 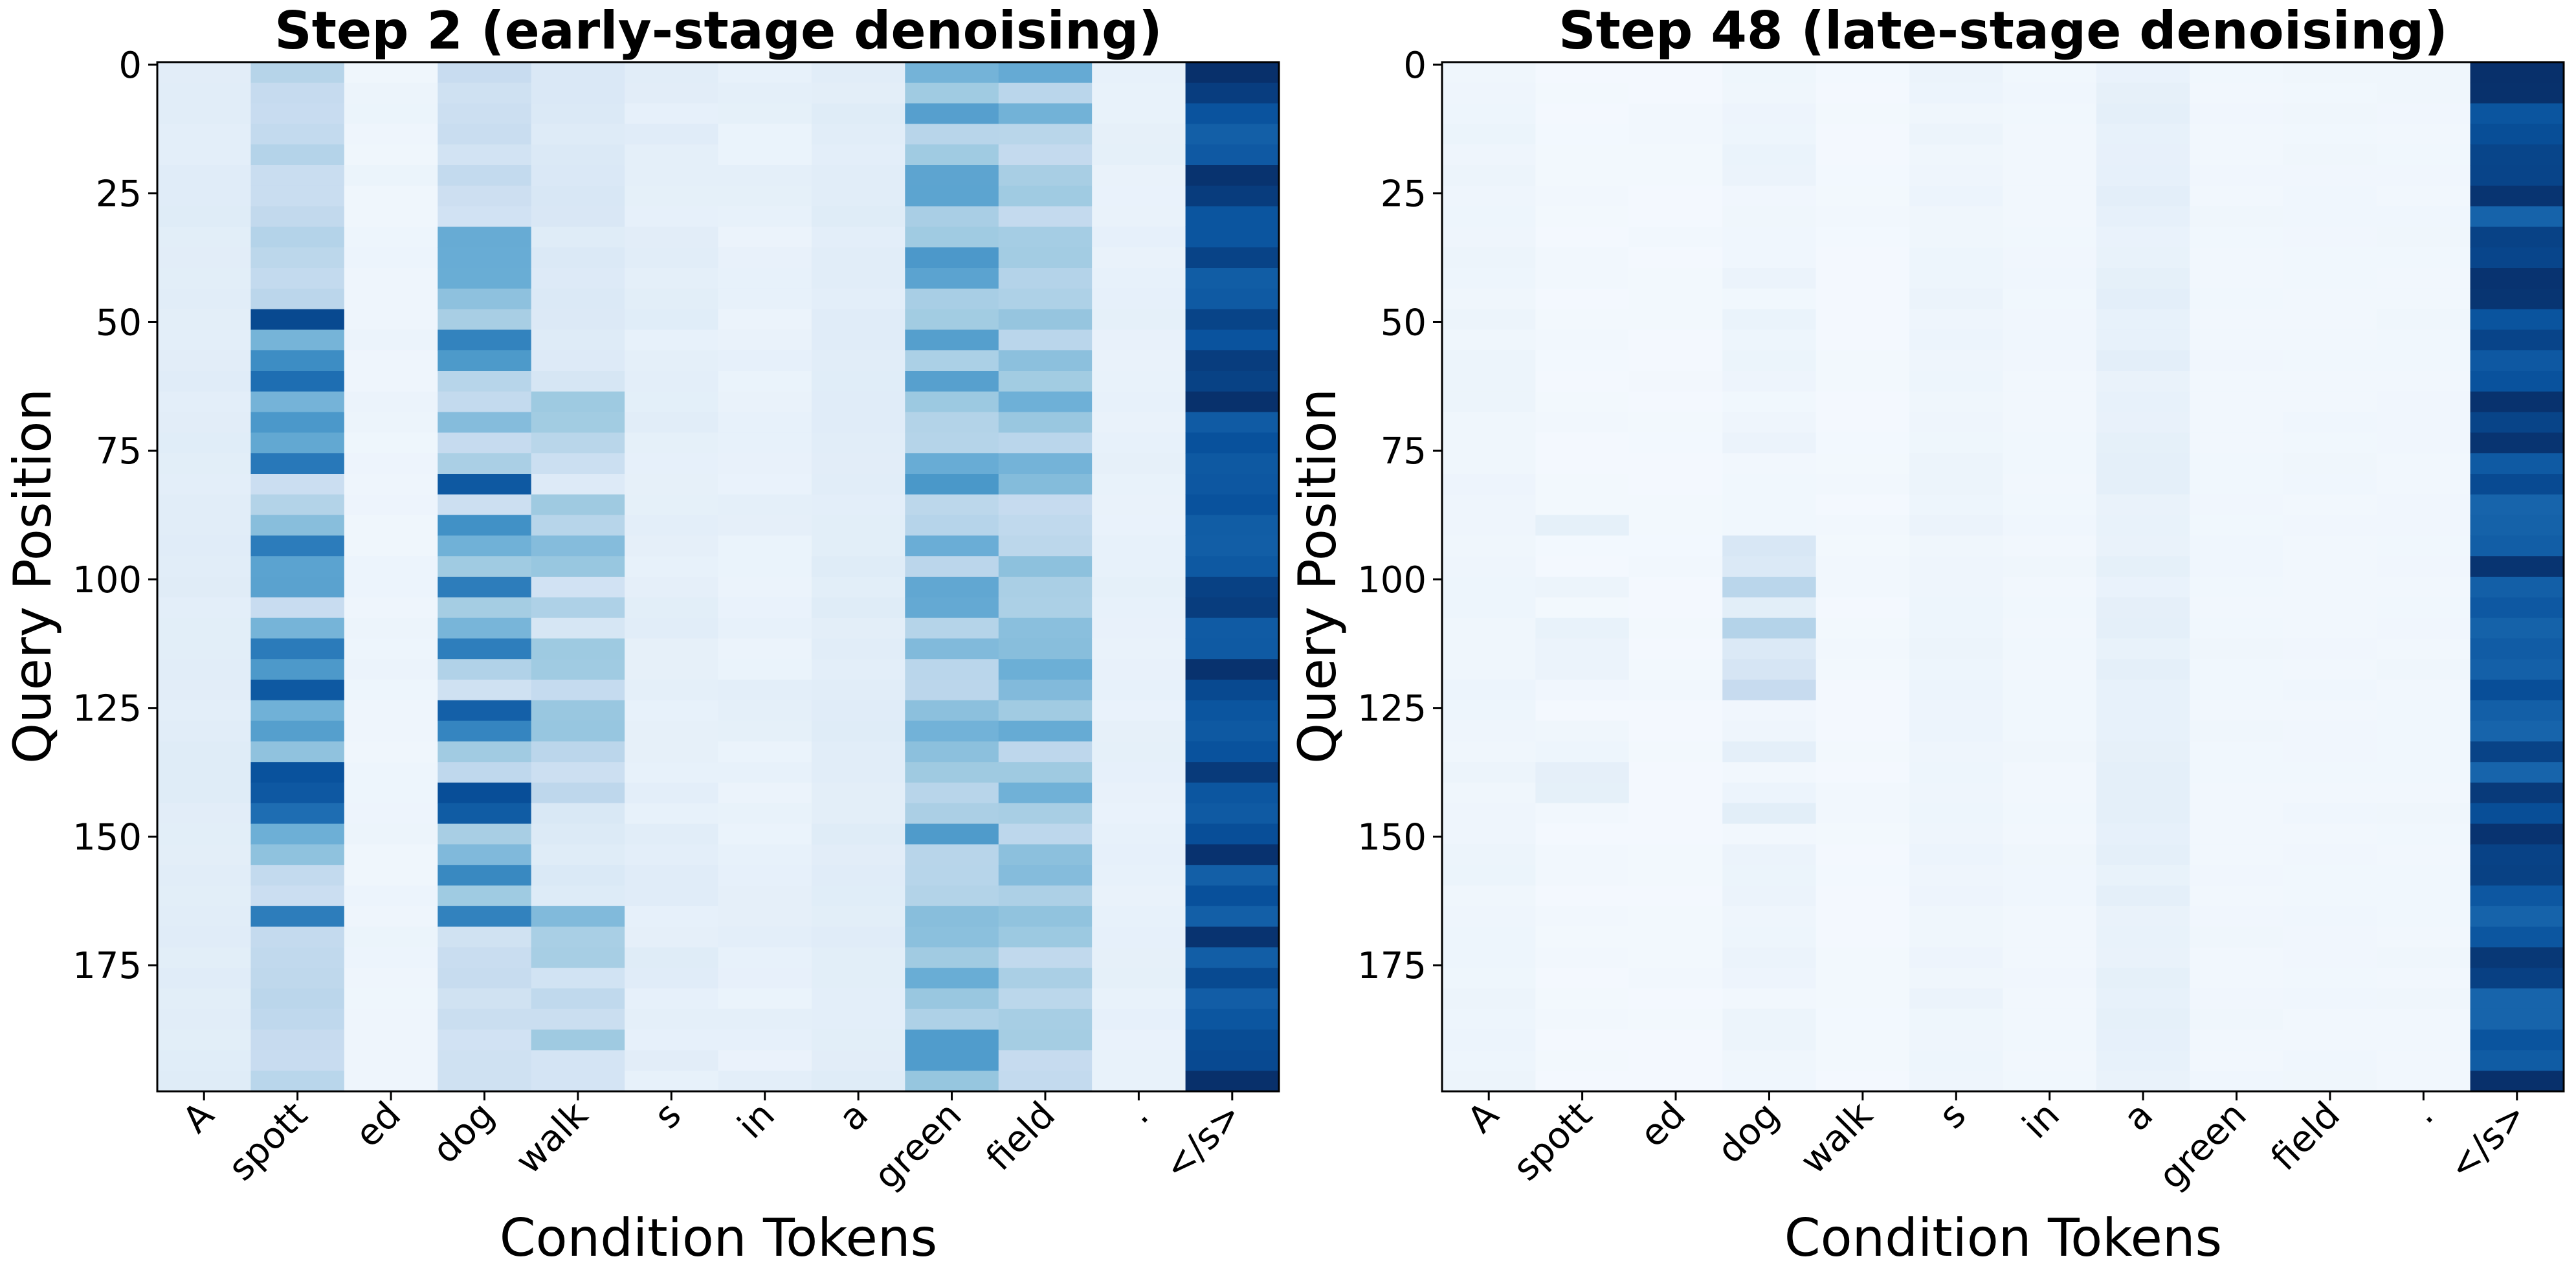 I want to click on x-tick-label: A, so click(x=198, y=1117).